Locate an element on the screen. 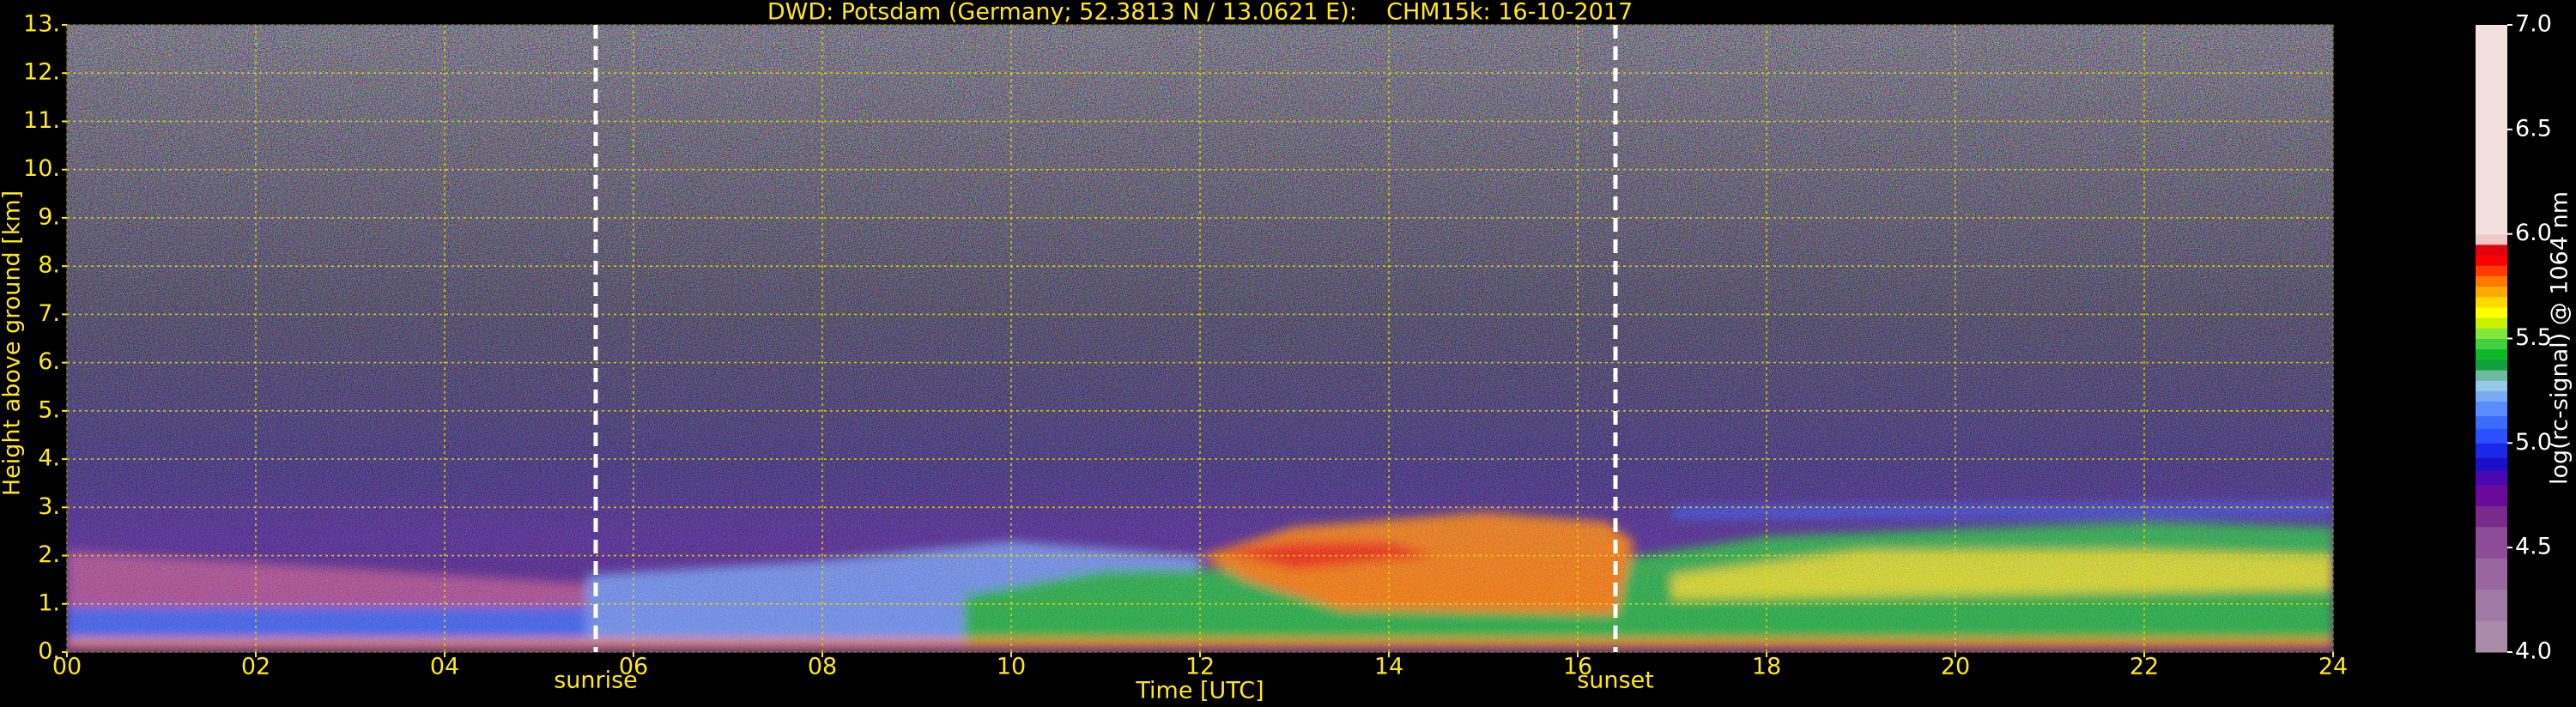 This screenshot has height=707, width=2576. x-tick-label: 22 is located at coordinates (2144, 667).